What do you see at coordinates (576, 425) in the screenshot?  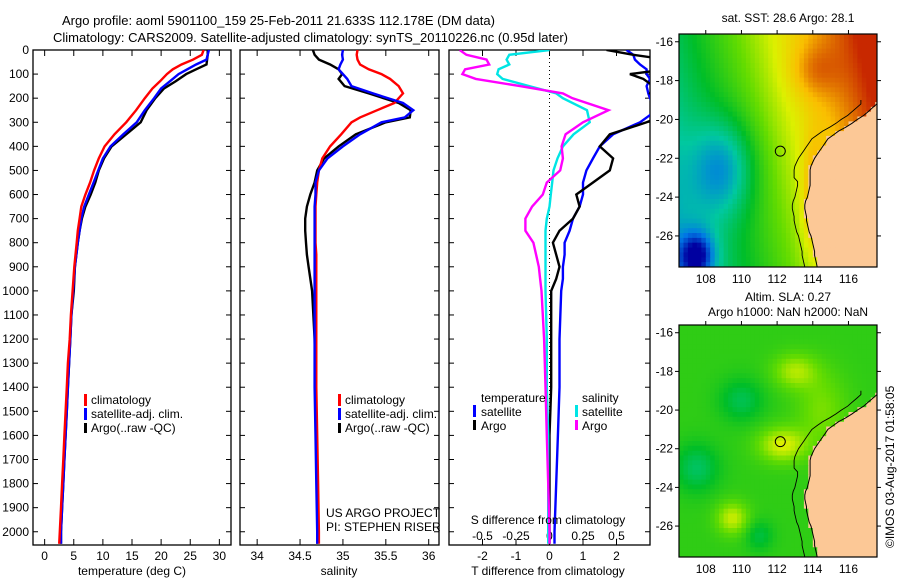 I see `legend-swatch-s-argo` at bounding box center [576, 425].